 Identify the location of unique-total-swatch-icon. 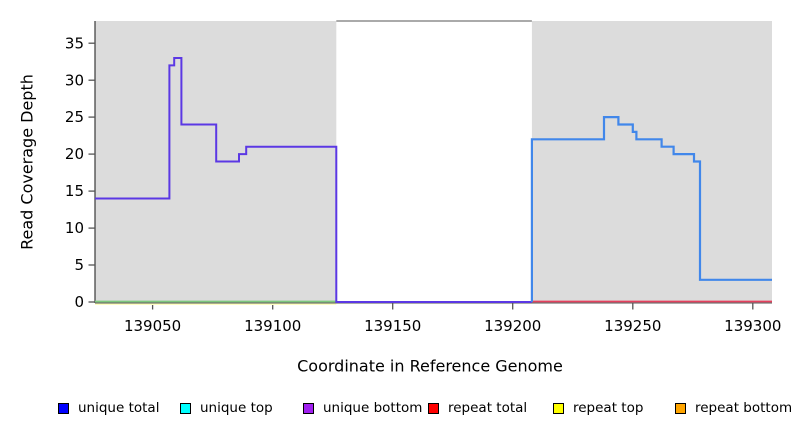
(63, 408).